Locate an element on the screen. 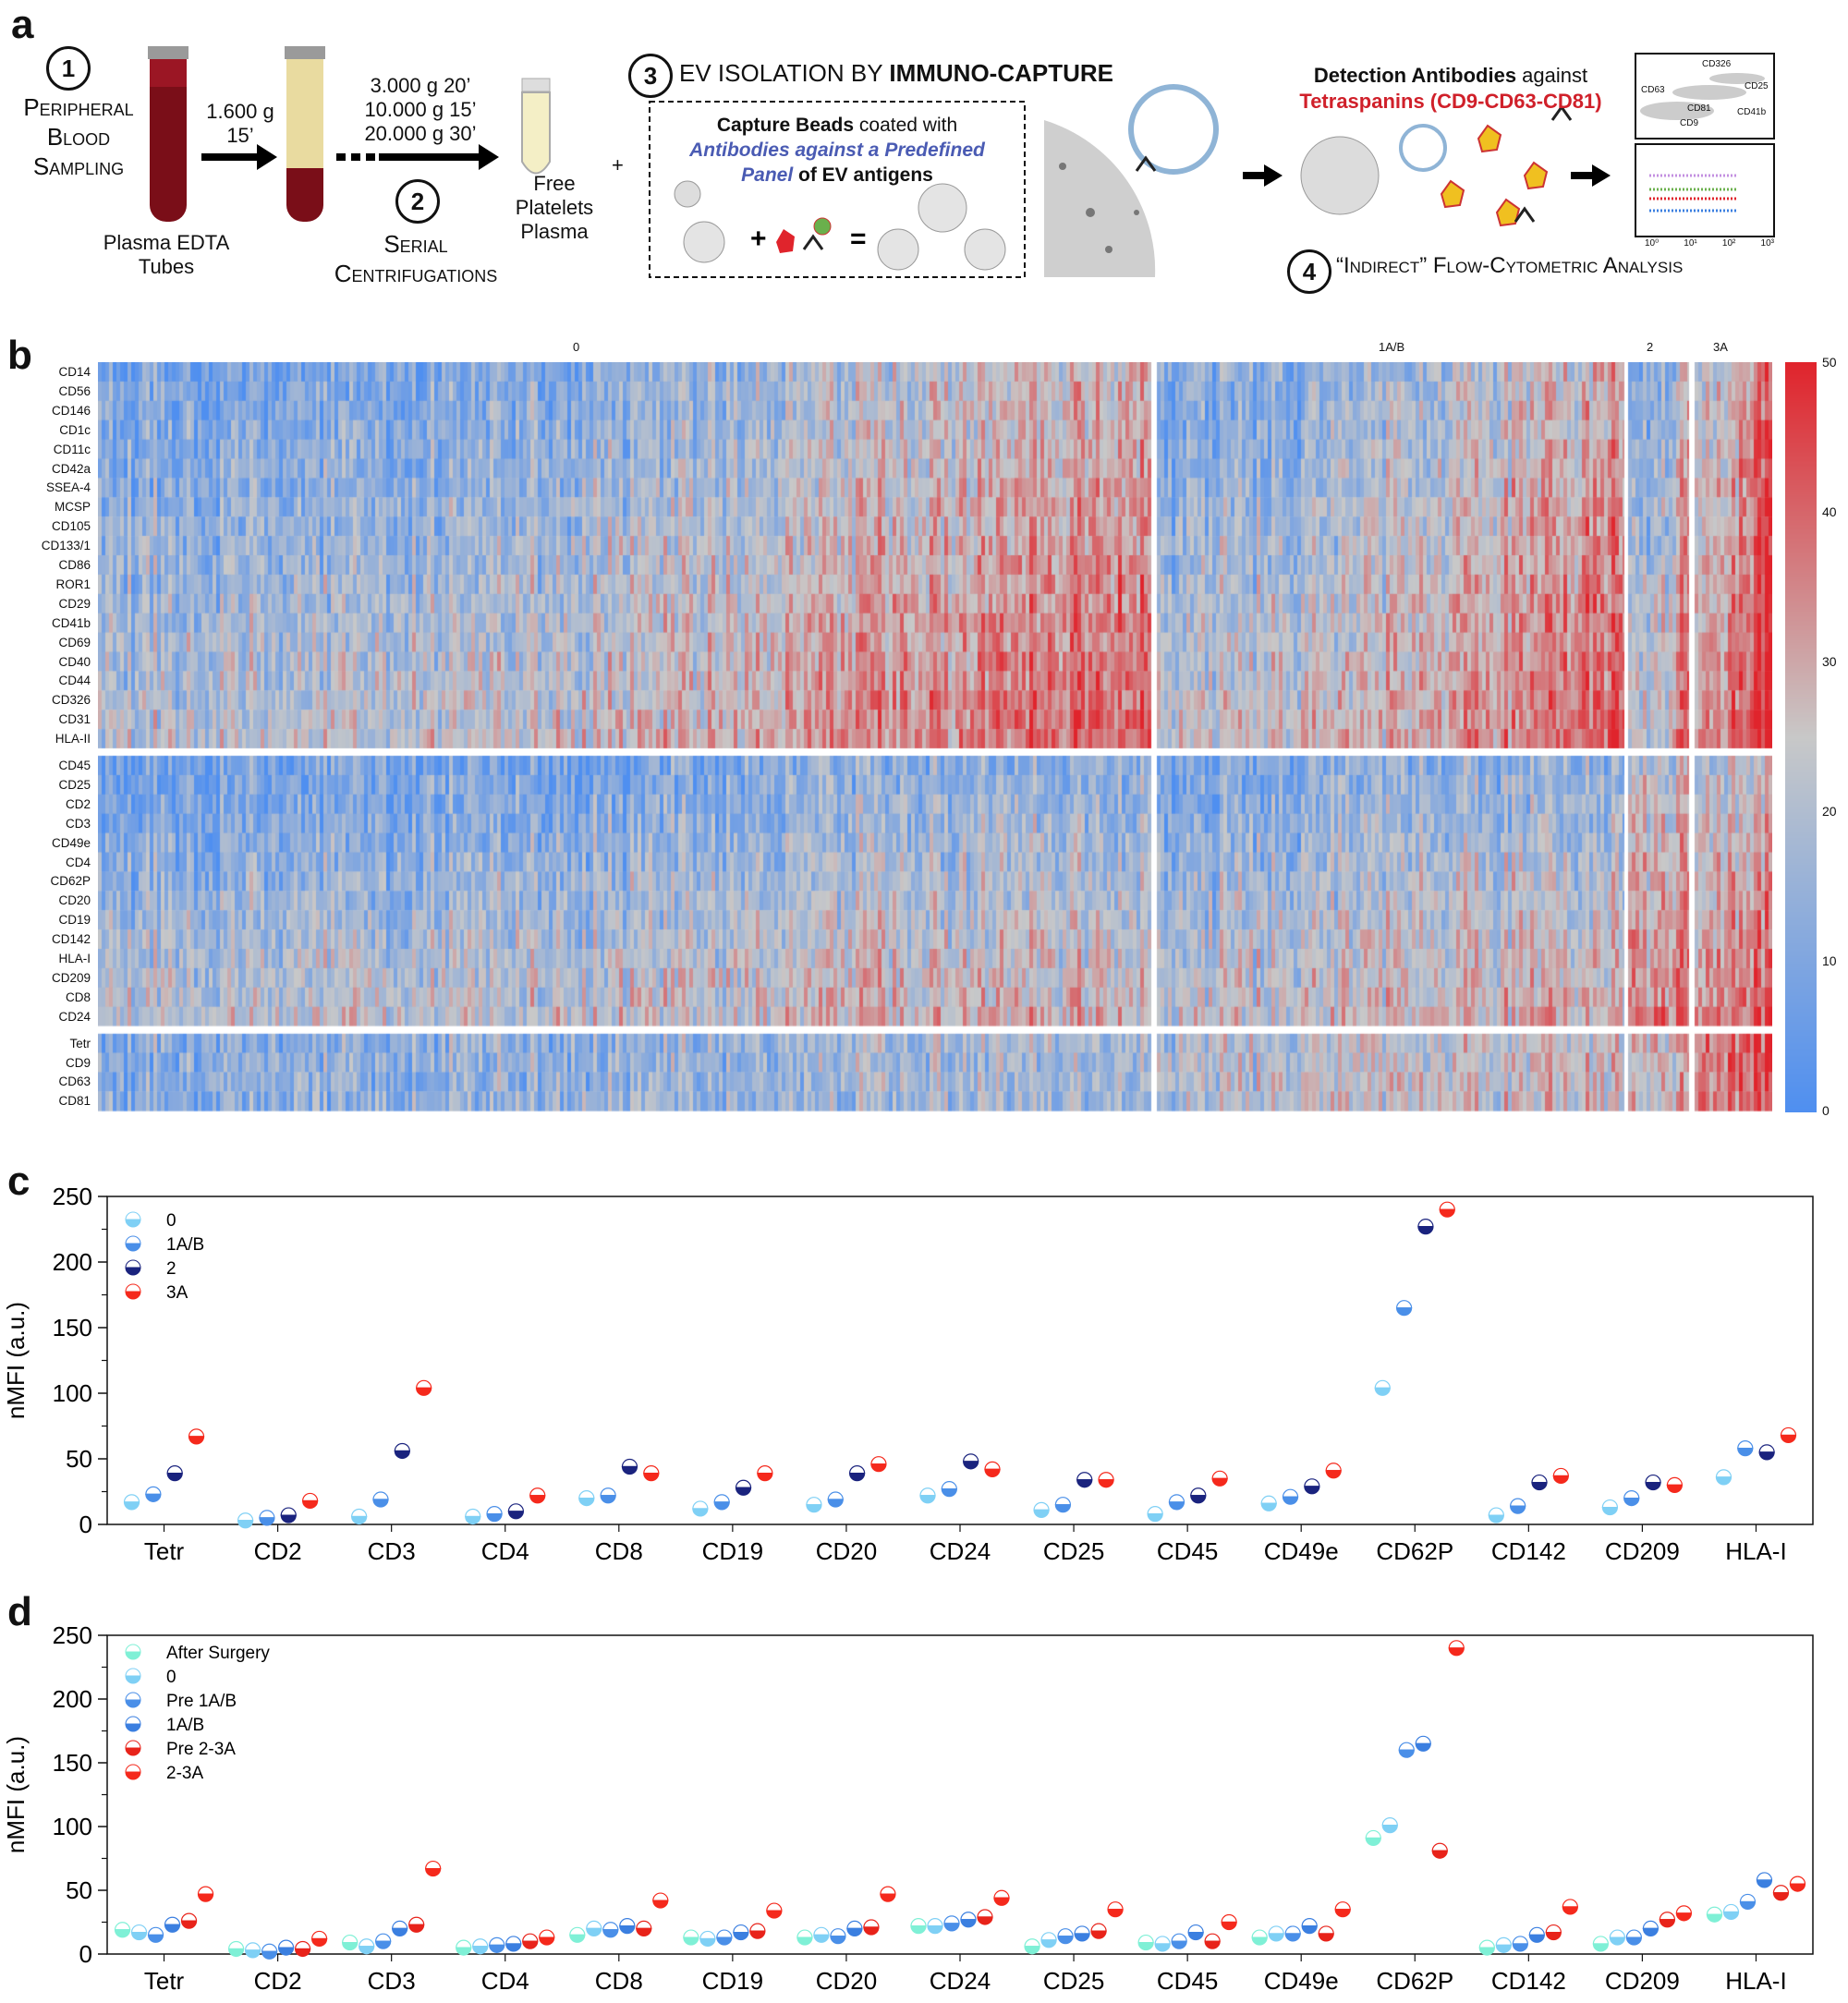 This screenshot has height=2003, width=1848. legend-marker-top is located at coordinates (133, 1672).